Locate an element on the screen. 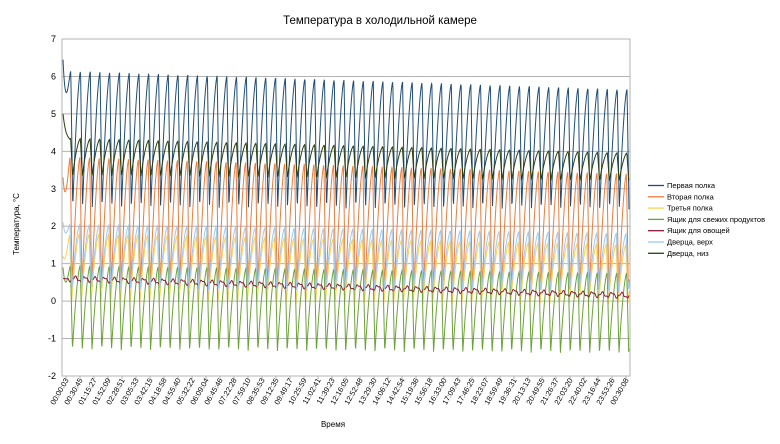 Image resolution: width=780 pixels, height=444 pixels. y-tick-label: 3 is located at coordinates (53, 189).